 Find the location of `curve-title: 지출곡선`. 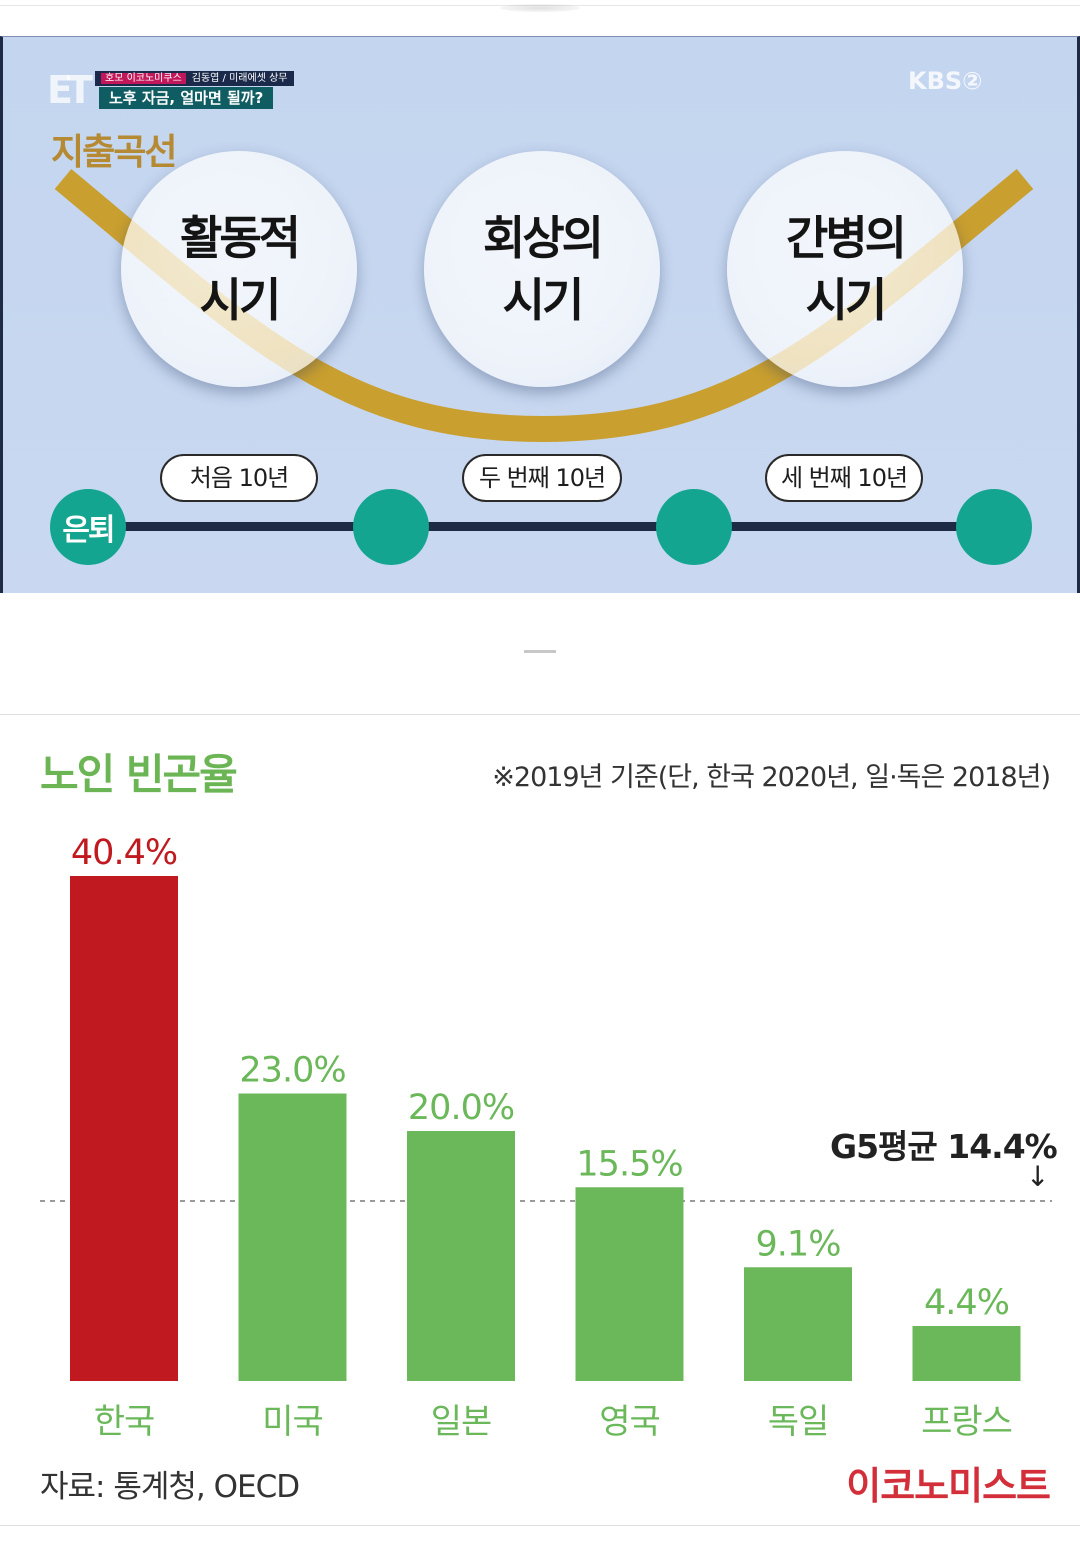

curve-title: 지출곡선 is located at coordinates (114, 152).